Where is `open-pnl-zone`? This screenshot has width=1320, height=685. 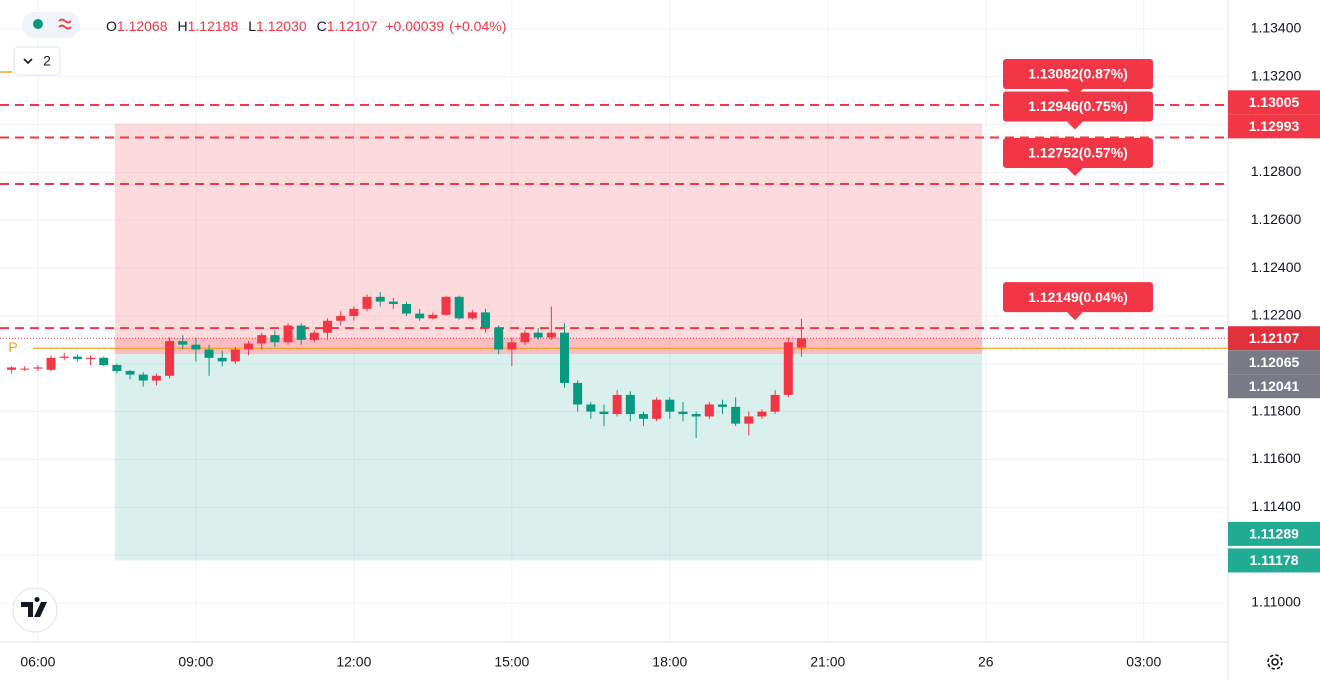
open-pnl-zone is located at coordinates (548, 346).